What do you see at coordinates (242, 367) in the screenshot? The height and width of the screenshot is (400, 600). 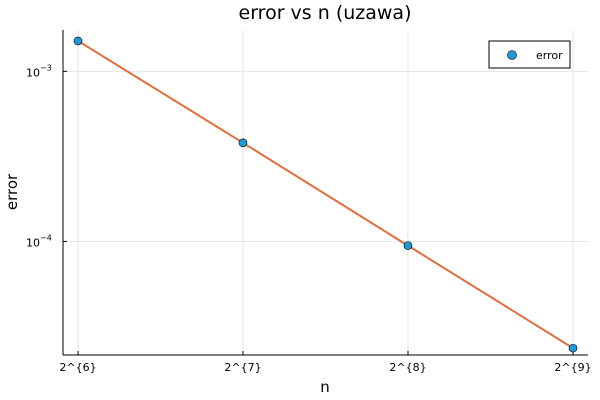 I see `x-tick-label: 2^{7}` at bounding box center [242, 367].